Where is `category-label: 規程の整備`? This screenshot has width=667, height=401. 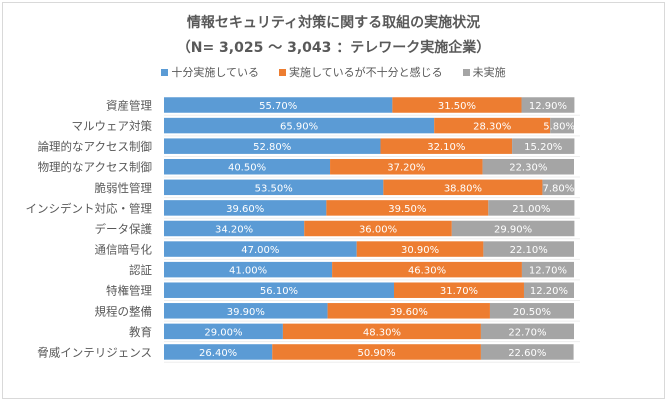
category-label: 規程の整備 is located at coordinates (124, 311).